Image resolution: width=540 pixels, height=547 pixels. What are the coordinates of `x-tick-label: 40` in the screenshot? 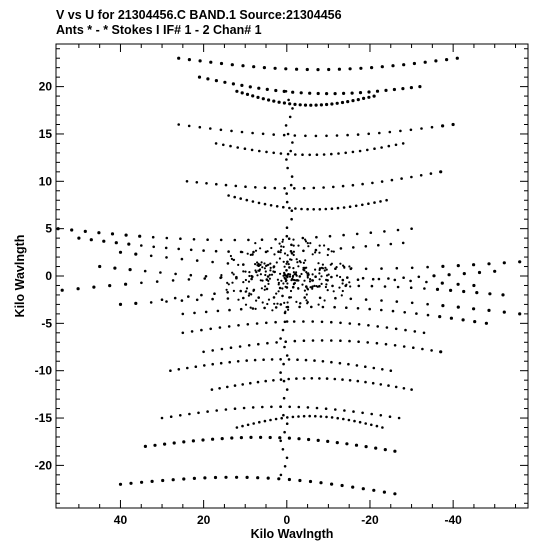 It's located at (121, 520).